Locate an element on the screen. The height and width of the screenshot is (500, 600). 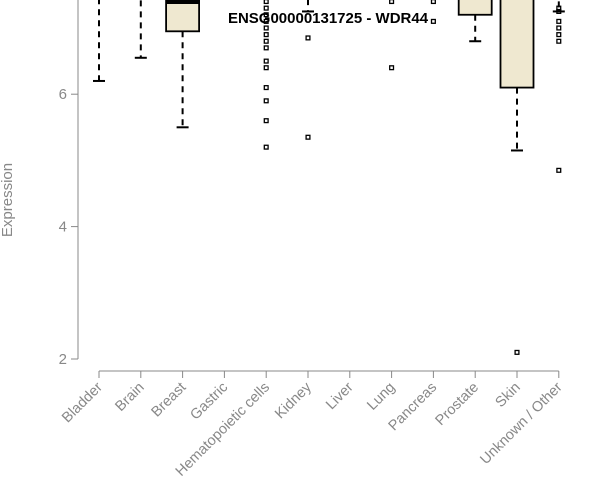
box-pancreas is located at coordinates (433, 12).